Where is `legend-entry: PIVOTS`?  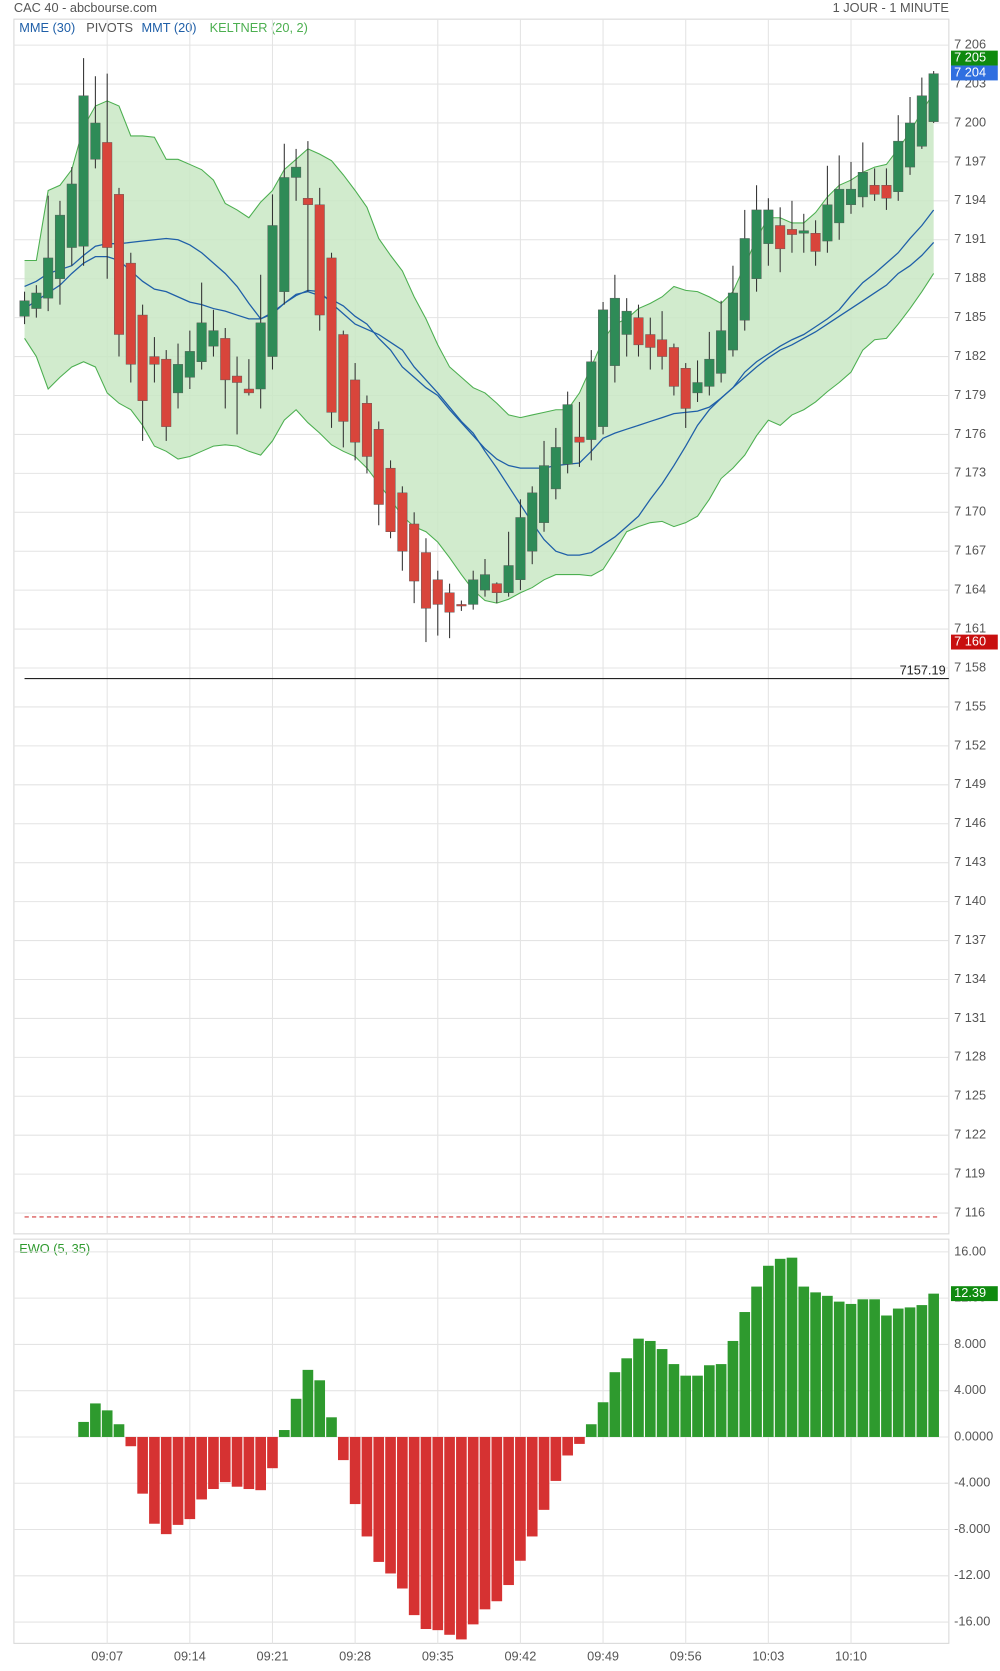
legend-entry: PIVOTS is located at coordinates (109, 27).